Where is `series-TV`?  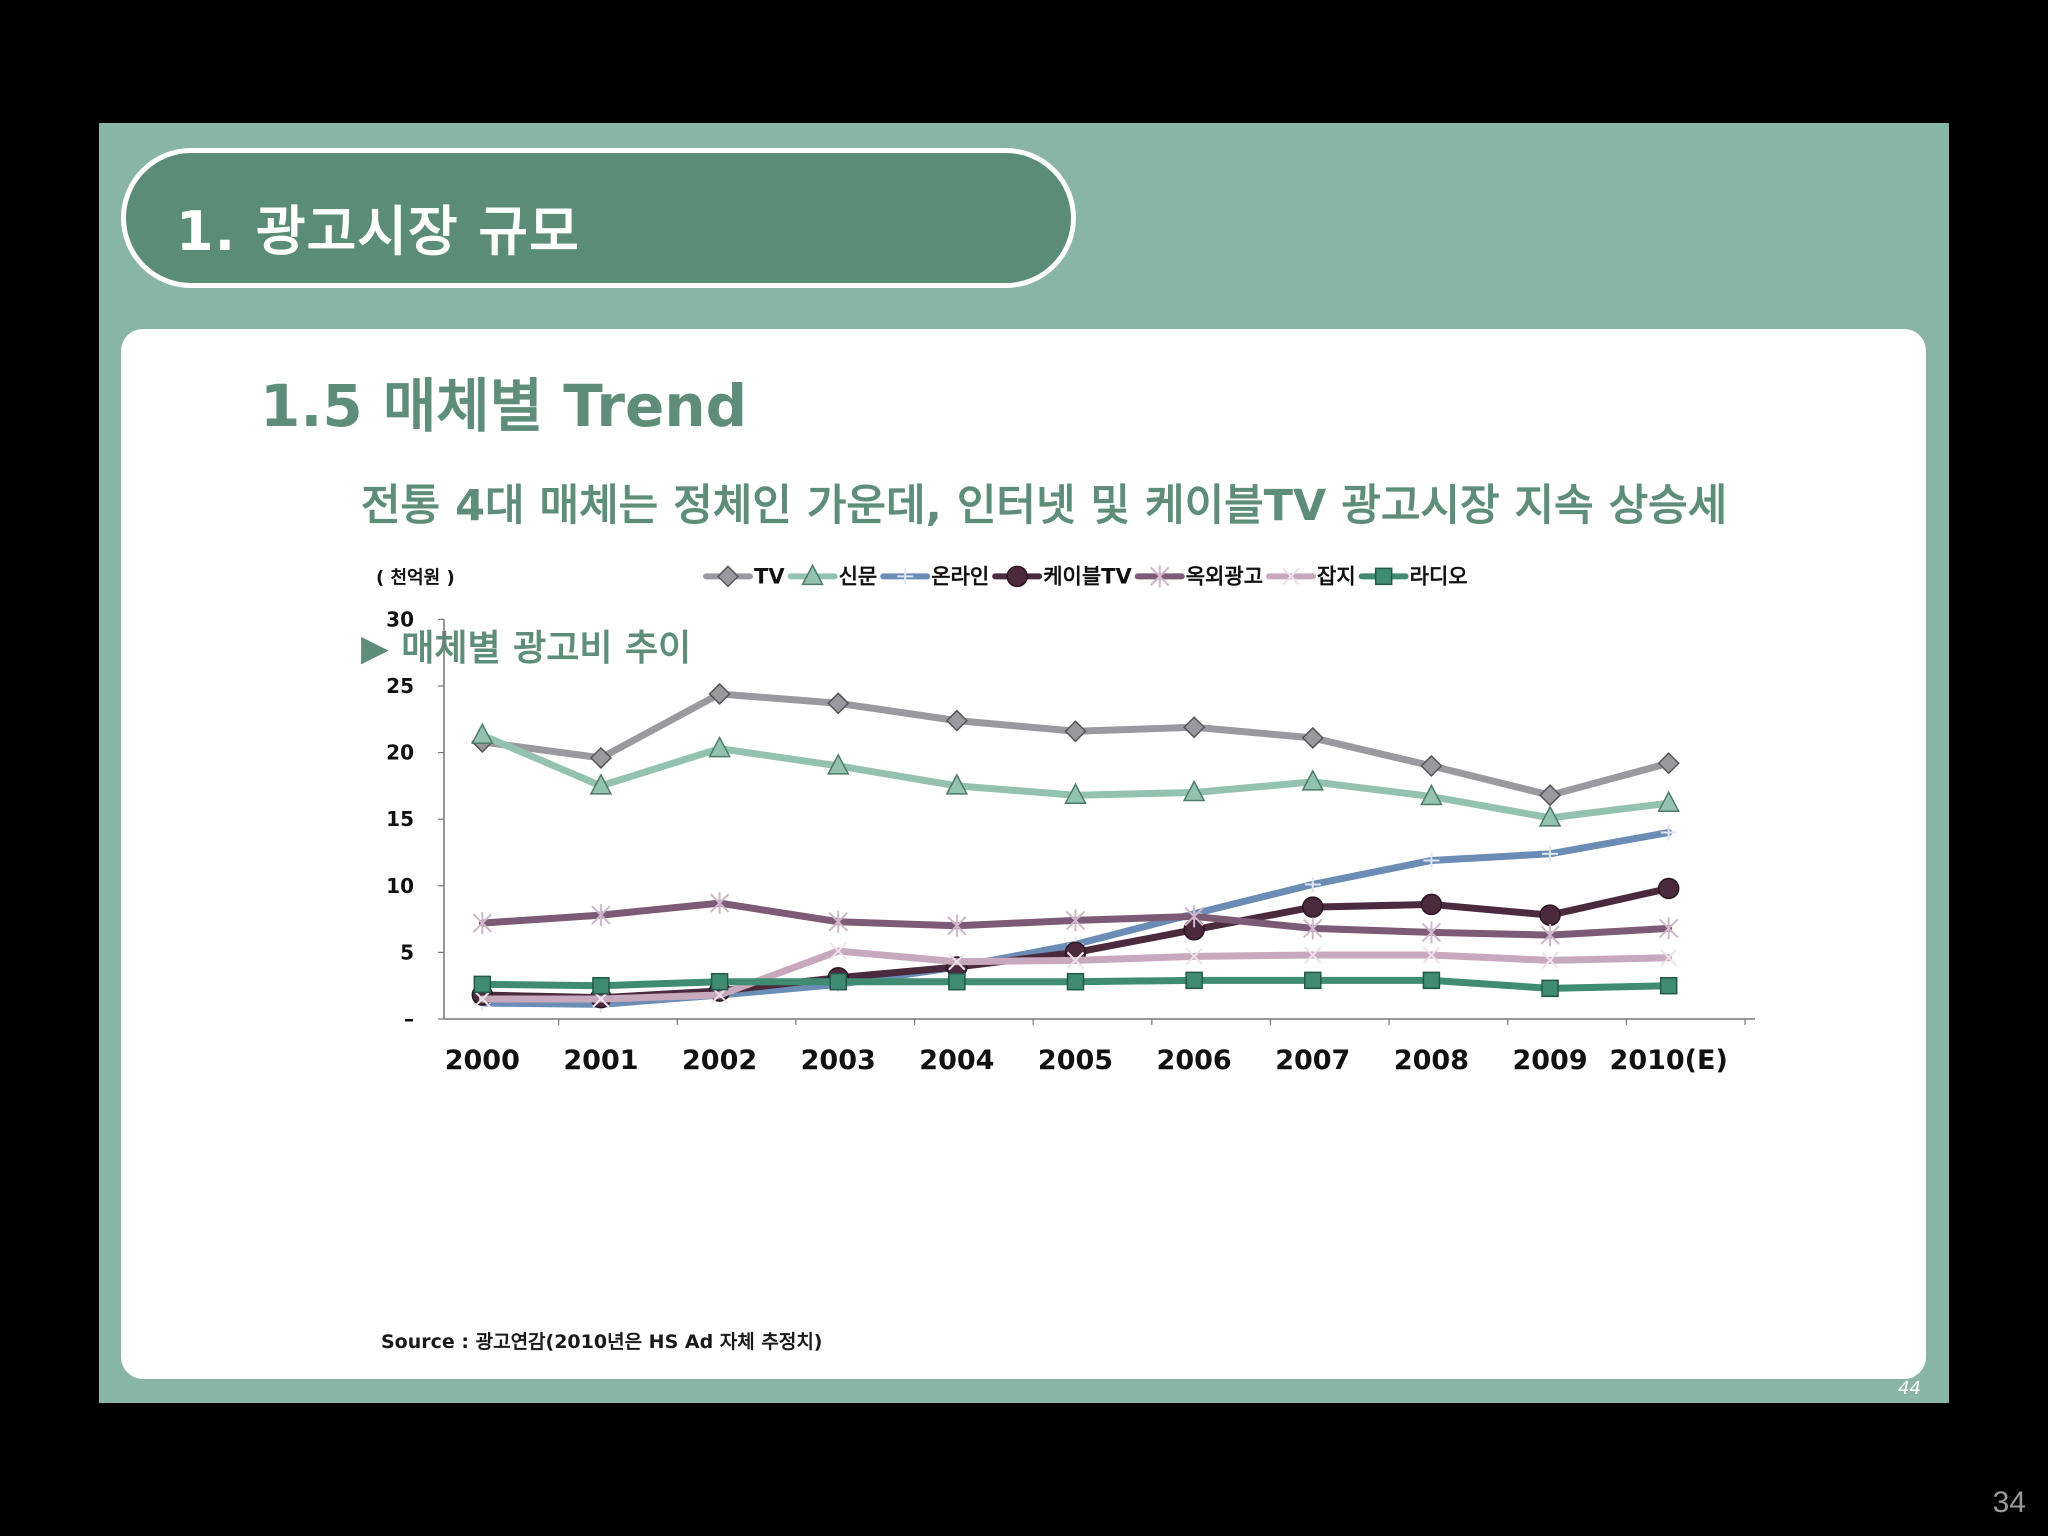
series-TV is located at coordinates (1075, 744).